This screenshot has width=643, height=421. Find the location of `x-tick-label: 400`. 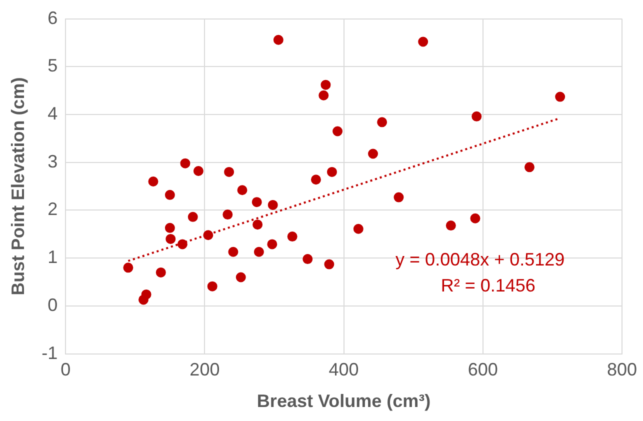

x-tick-label: 400 is located at coordinates (343, 370).